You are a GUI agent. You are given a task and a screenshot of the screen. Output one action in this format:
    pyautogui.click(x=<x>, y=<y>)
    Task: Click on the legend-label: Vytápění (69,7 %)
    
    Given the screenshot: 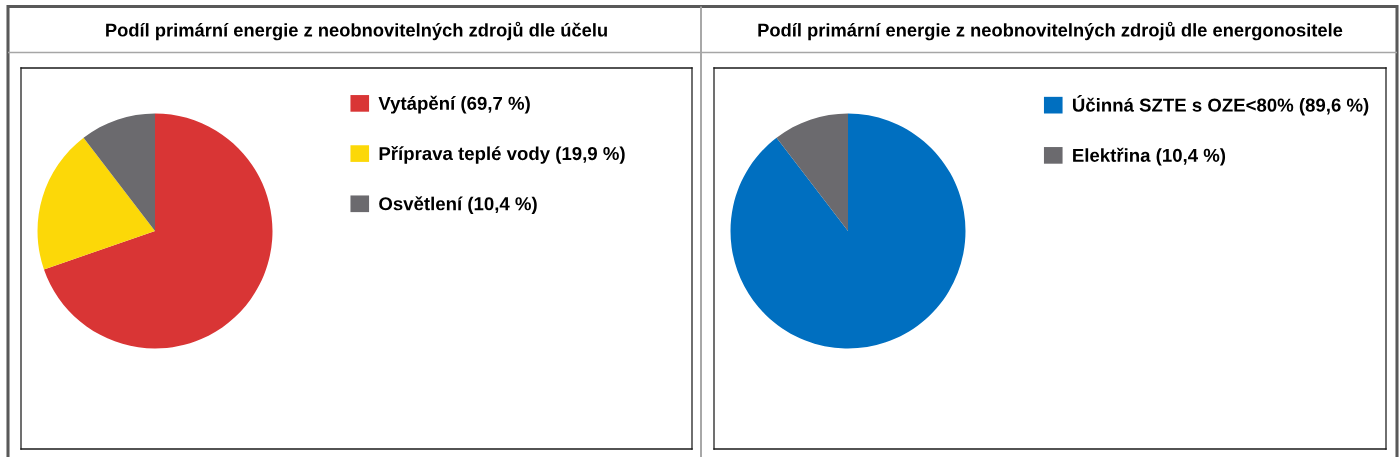 What is the action you would take?
    pyautogui.click(x=454, y=104)
    